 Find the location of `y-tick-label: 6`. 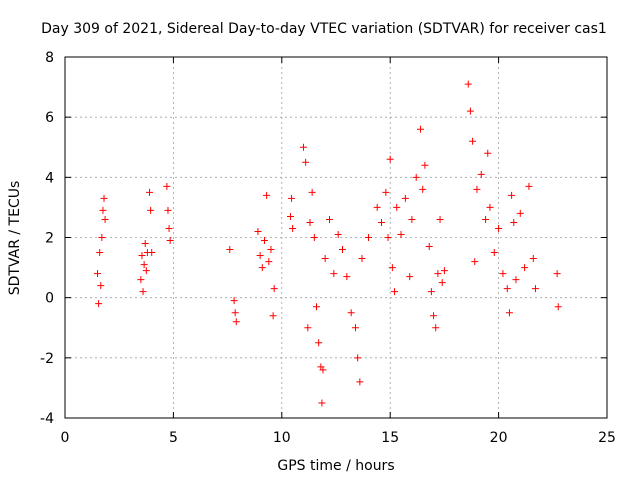

y-tick-label: 6 is located at coordinates (49, 118).